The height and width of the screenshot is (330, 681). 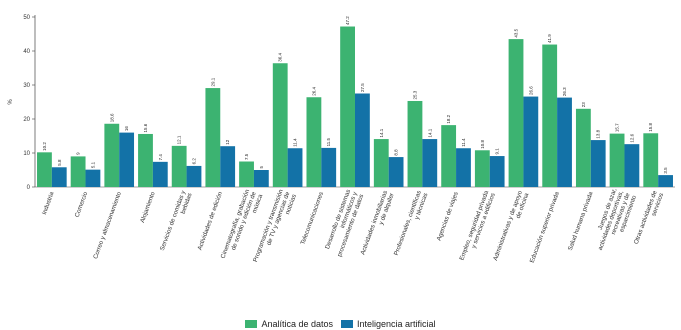 What do you see at coordinates (280, 56) in the screenshot?
I see `data-label-1-7: 36.4` at bounding box center [280, 56].